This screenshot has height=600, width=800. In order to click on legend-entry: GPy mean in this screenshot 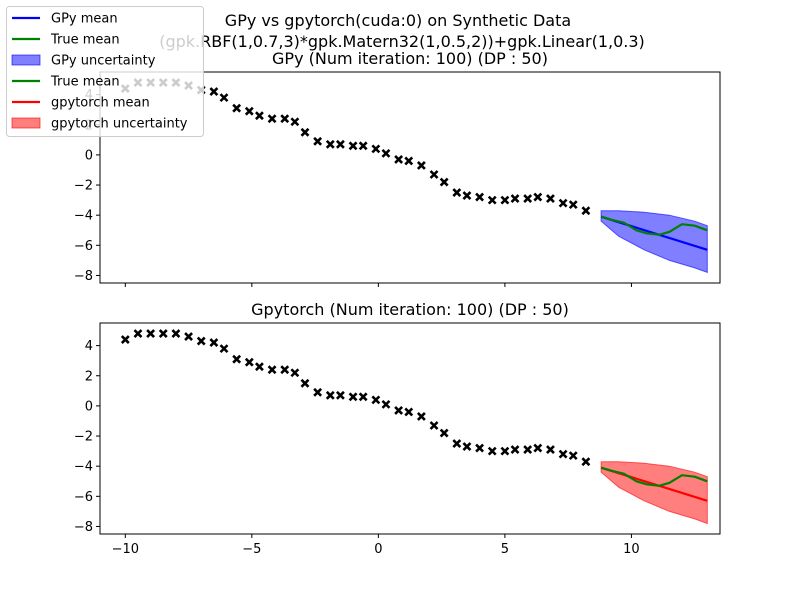, I will do `click(65, 19)`.